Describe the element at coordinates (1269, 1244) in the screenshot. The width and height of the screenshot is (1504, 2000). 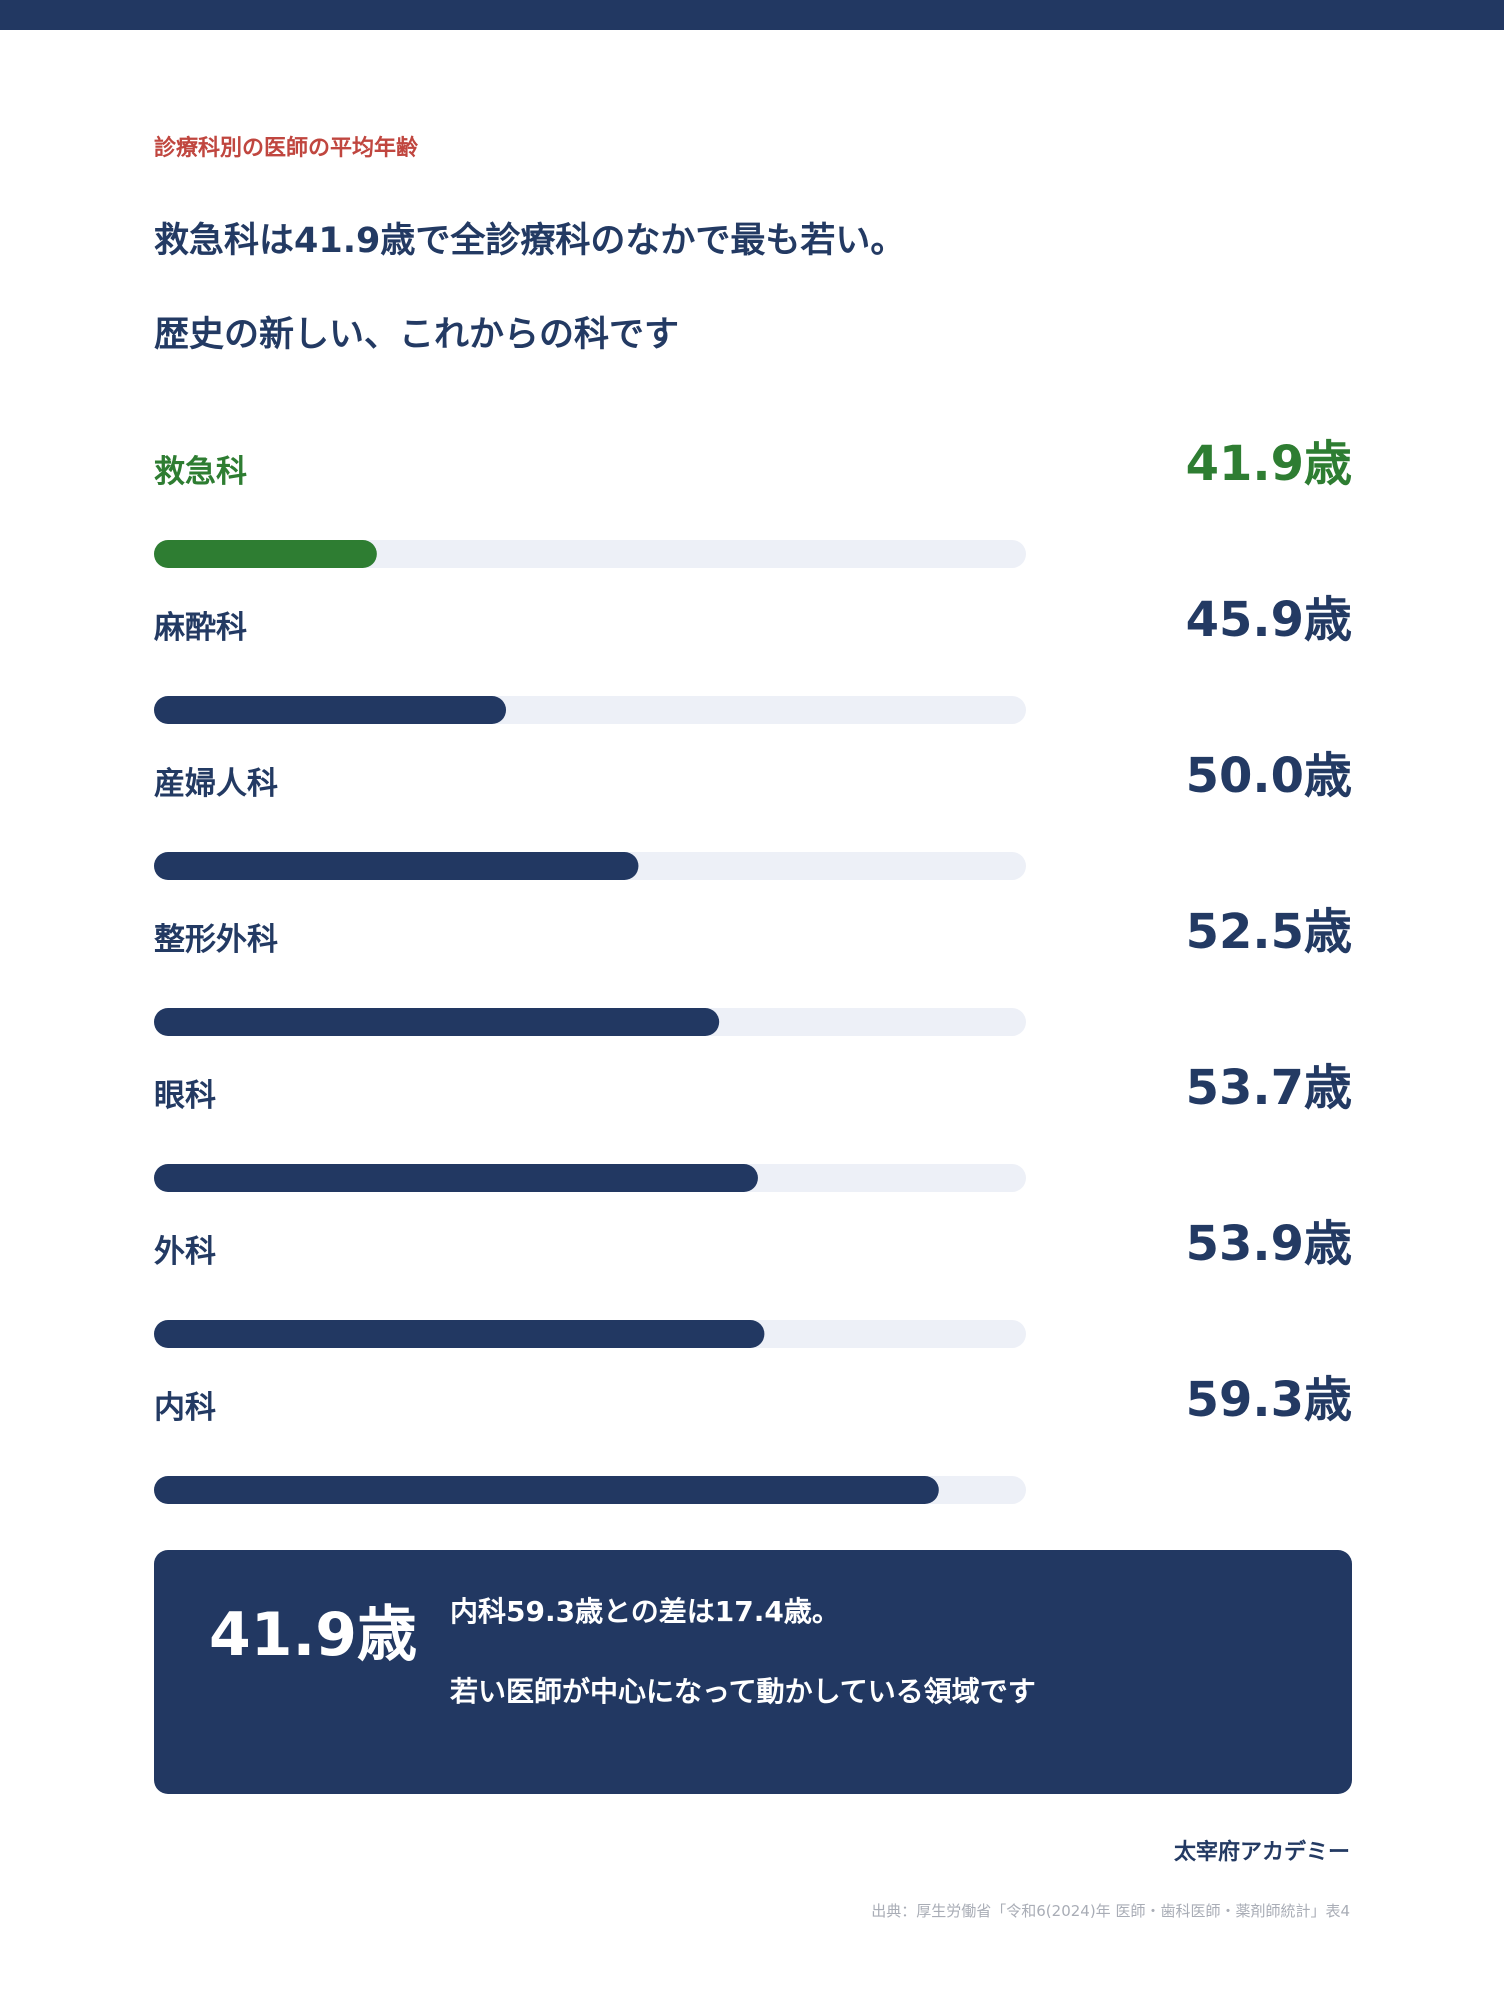
I see `value-label: 53.9歳` at that location.